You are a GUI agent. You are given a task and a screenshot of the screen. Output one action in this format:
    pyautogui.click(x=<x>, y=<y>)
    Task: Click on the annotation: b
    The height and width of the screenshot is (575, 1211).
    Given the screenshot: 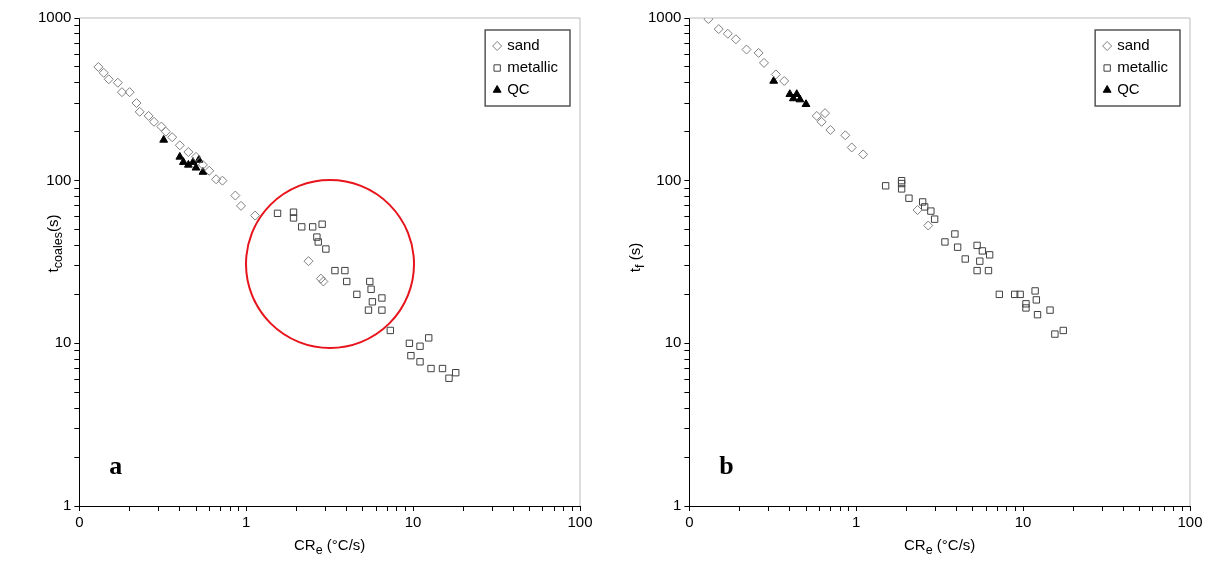 What is the action you would take?
    pyautogui.click(x=726, y=466)
    